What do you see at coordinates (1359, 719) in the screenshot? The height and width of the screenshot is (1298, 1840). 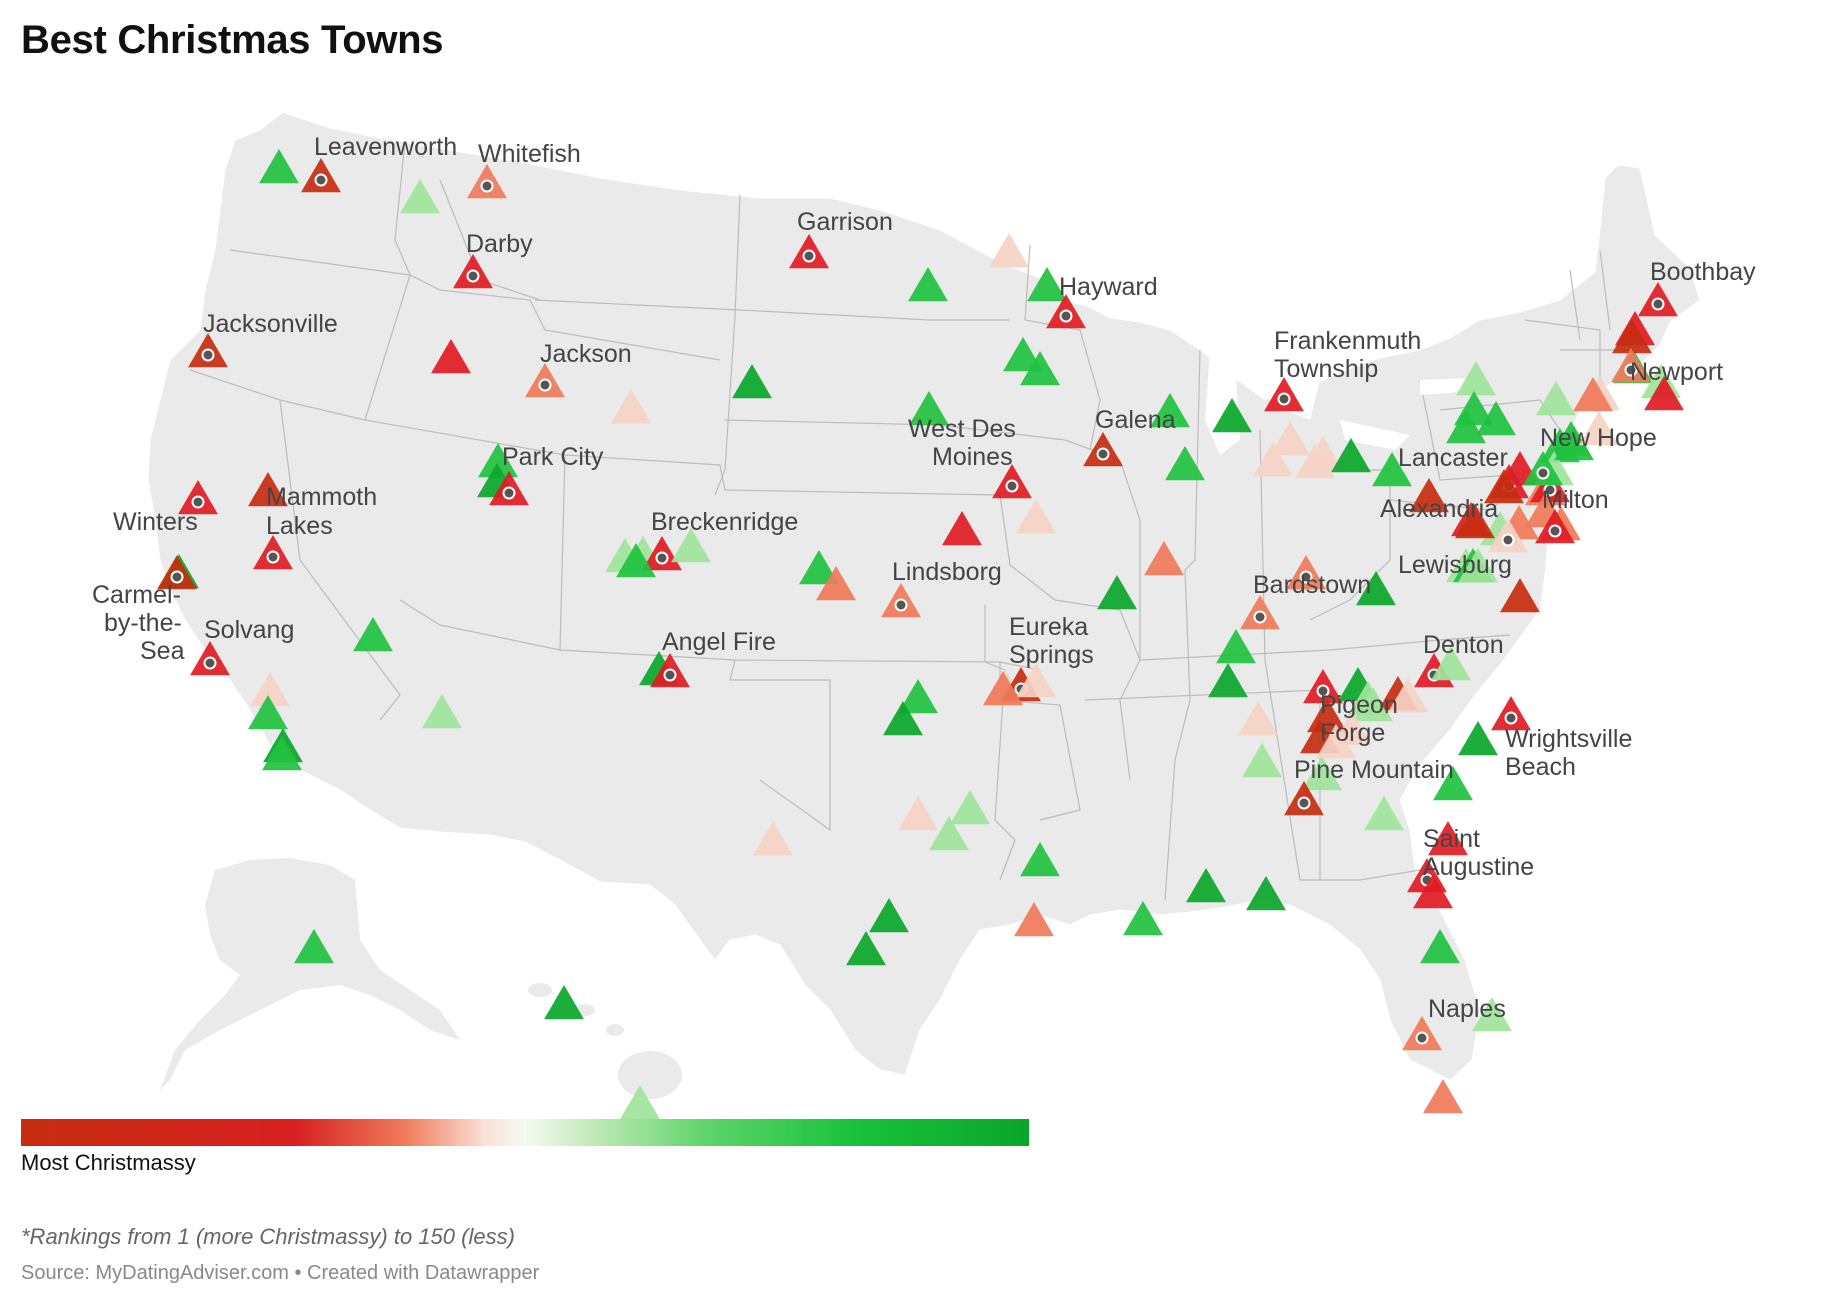 I see `label-pigeon-forge: Pigeon Forge` at bounding box center [1359, 719].